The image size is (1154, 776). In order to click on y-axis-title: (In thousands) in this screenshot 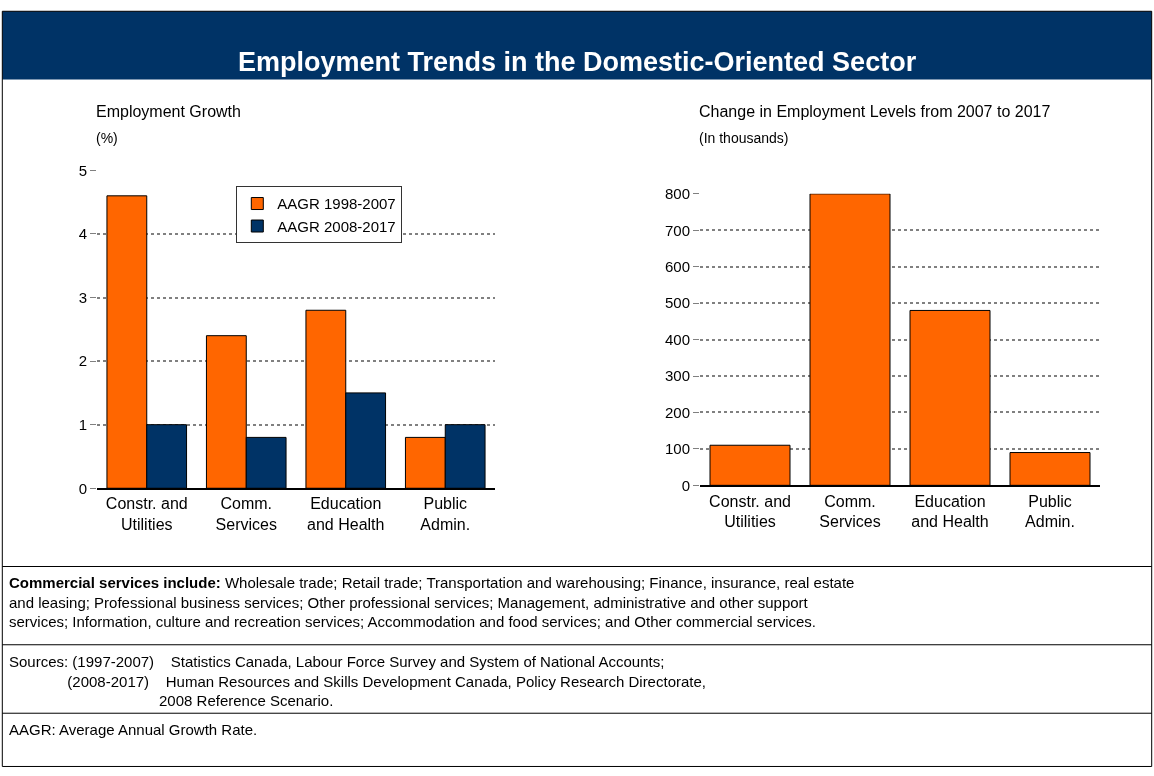, I will do `click(744, 138)`.